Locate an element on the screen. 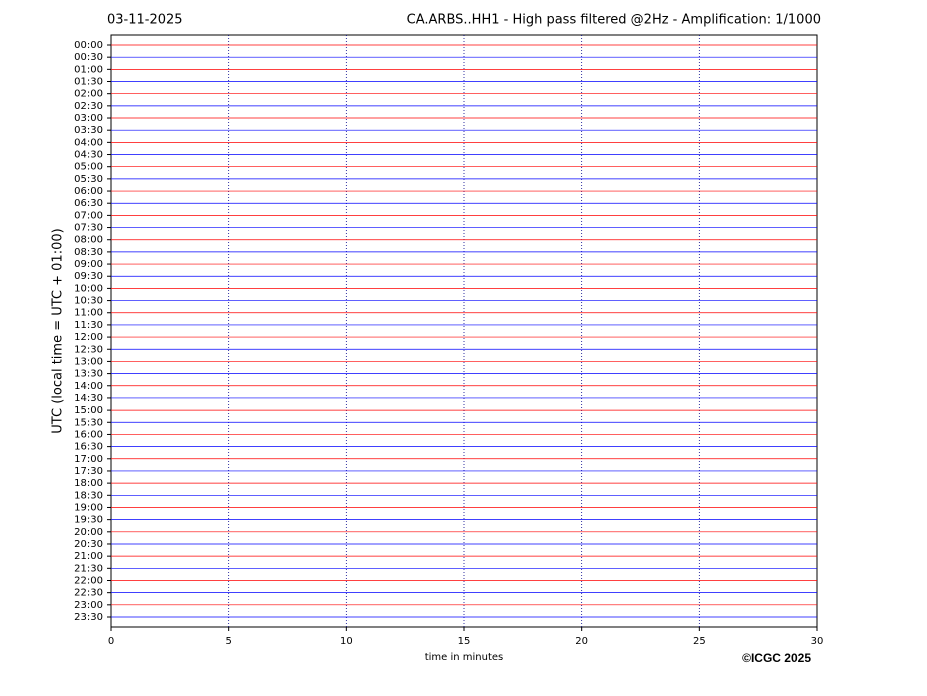 This screenshot has width=927, height=696. y-tick-label: 17:30 is located at coordinates (88, 471).